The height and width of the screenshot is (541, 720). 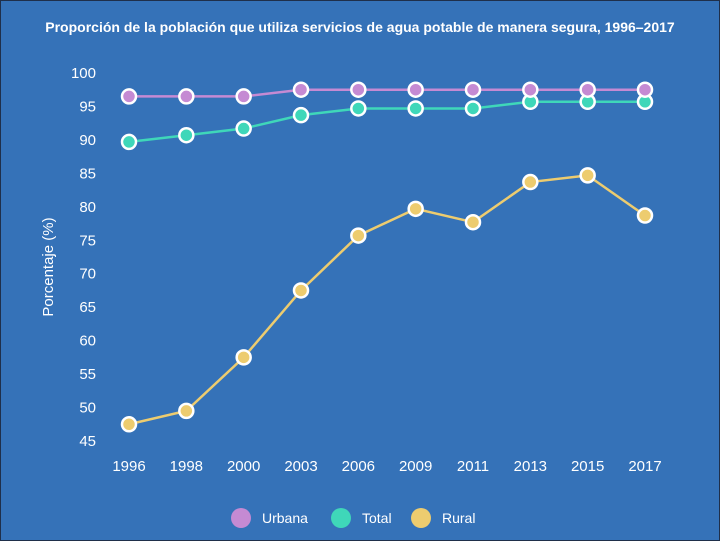 I want to click on x-tick-label: 2011, so click(x=473, y=466).